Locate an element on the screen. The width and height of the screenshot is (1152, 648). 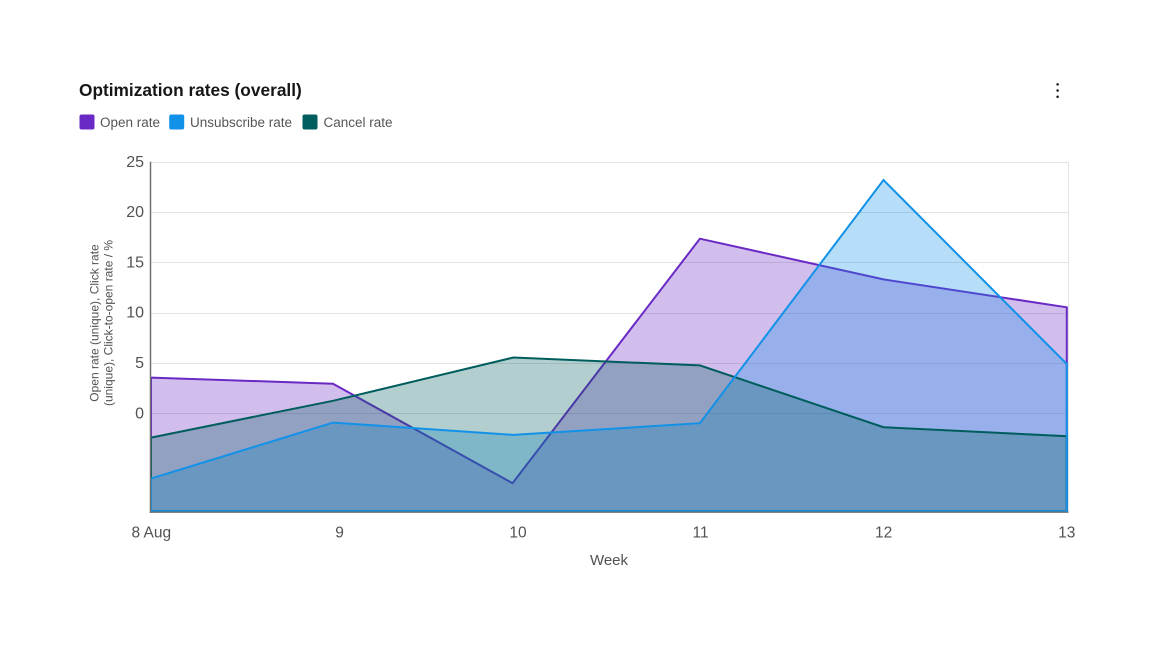
svg-text: Open rate (unique), Click rate is located at coordinates (95, 323).